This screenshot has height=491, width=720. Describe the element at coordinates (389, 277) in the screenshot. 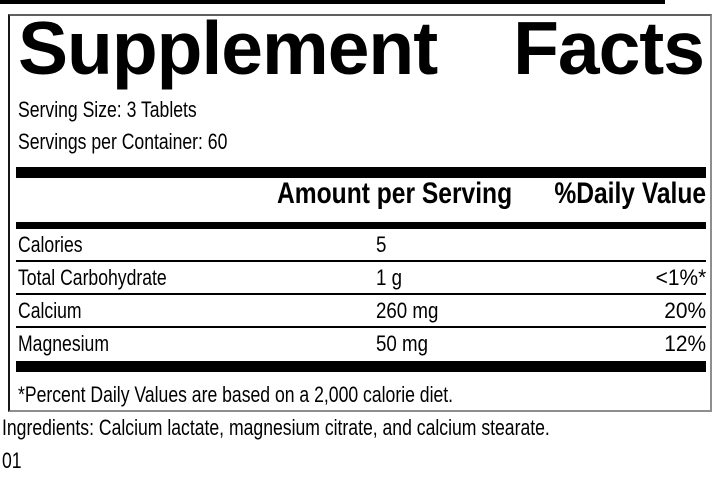

I see `amount-value: 1 g` at that location.